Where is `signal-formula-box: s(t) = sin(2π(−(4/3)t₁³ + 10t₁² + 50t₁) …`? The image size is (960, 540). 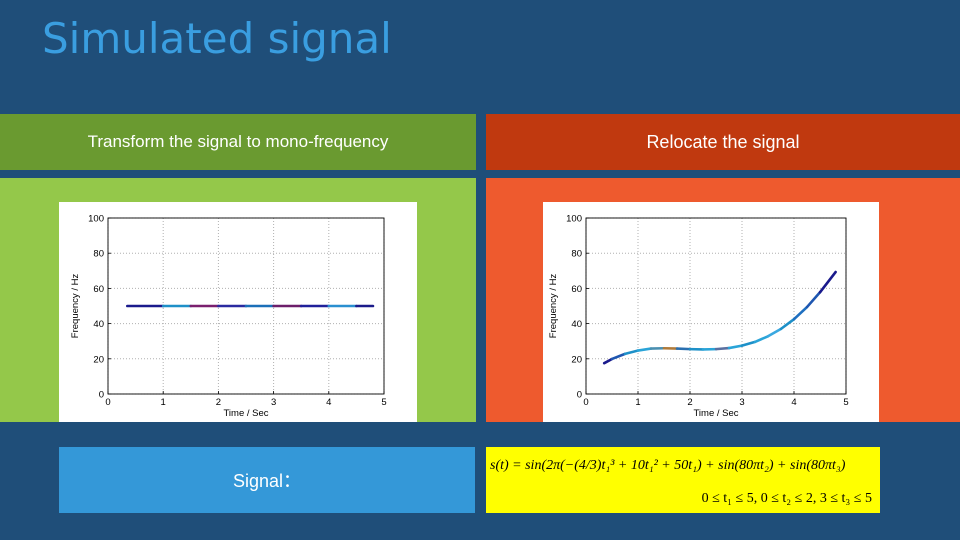
signal-formula-box: s(t) = sin(2π(−(4/3)t₁³ + 10t₁² + 50t₁) … is located at coordinates (683, 480).